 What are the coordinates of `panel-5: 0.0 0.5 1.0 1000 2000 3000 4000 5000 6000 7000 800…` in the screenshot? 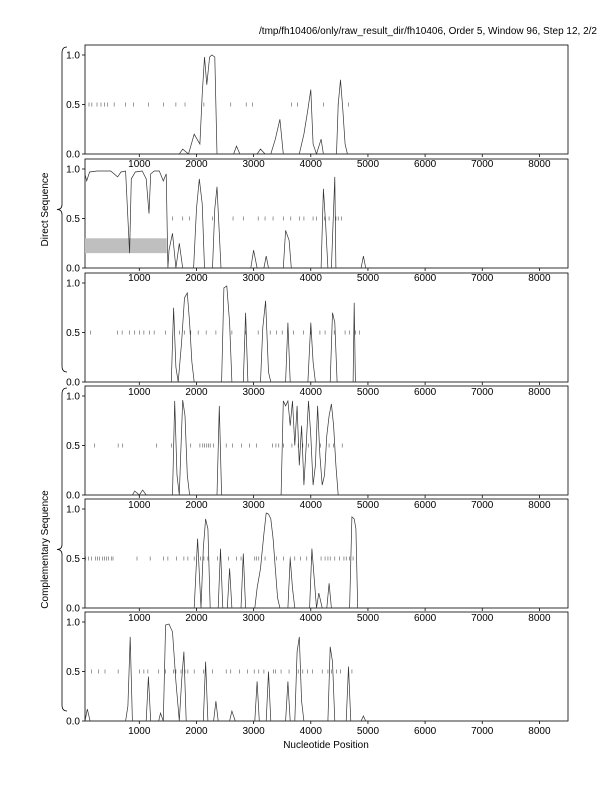 It's located at (317, 561).